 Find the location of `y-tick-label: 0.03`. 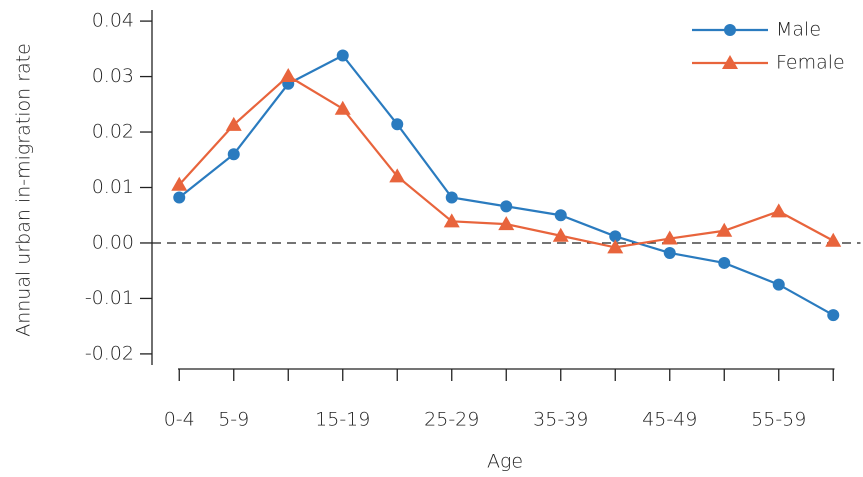

y-tick-label: 0.03 is located at coordinates (113, 76).